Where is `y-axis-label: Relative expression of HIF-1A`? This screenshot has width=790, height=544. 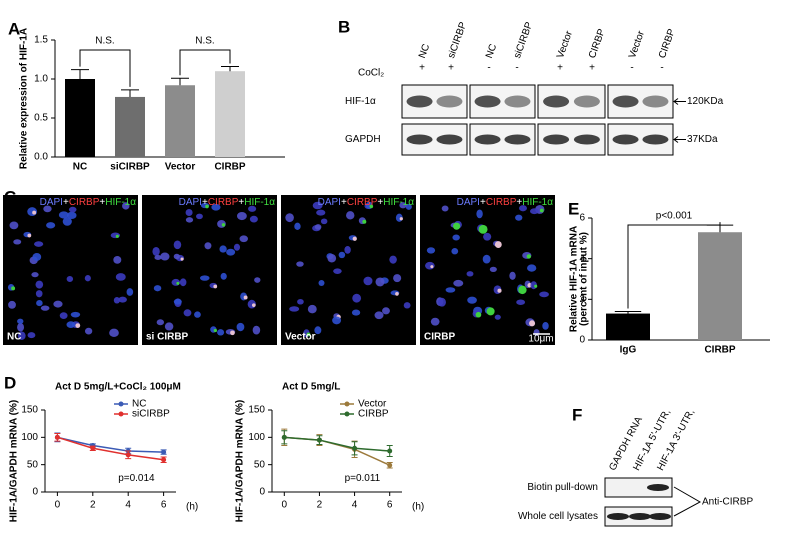 y-axis-label: Relative expression of HIF-1A is located at coordinates (24, 98).